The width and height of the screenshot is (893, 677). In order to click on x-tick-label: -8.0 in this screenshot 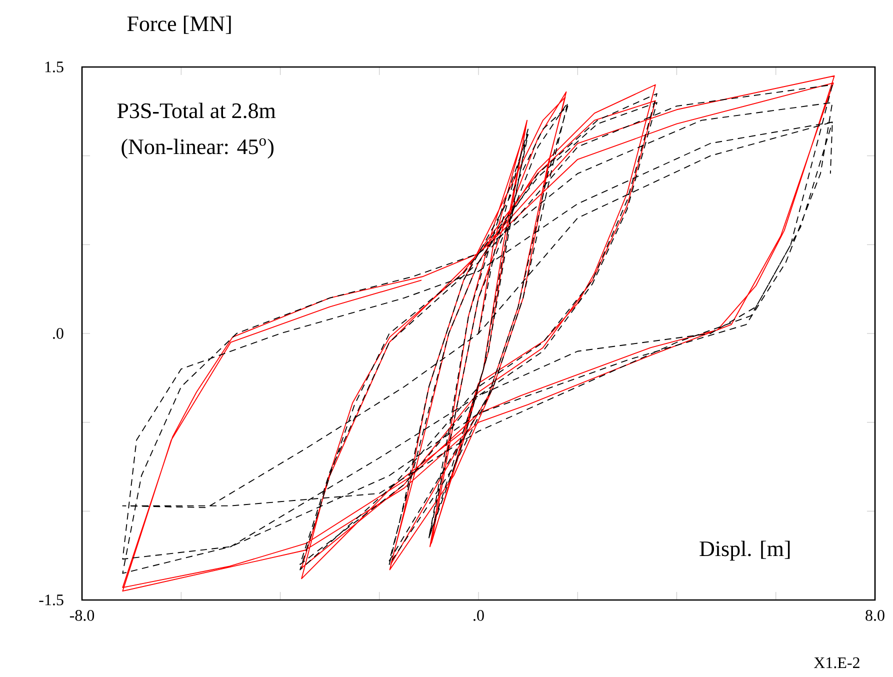, I will do `click(82, 615)`.